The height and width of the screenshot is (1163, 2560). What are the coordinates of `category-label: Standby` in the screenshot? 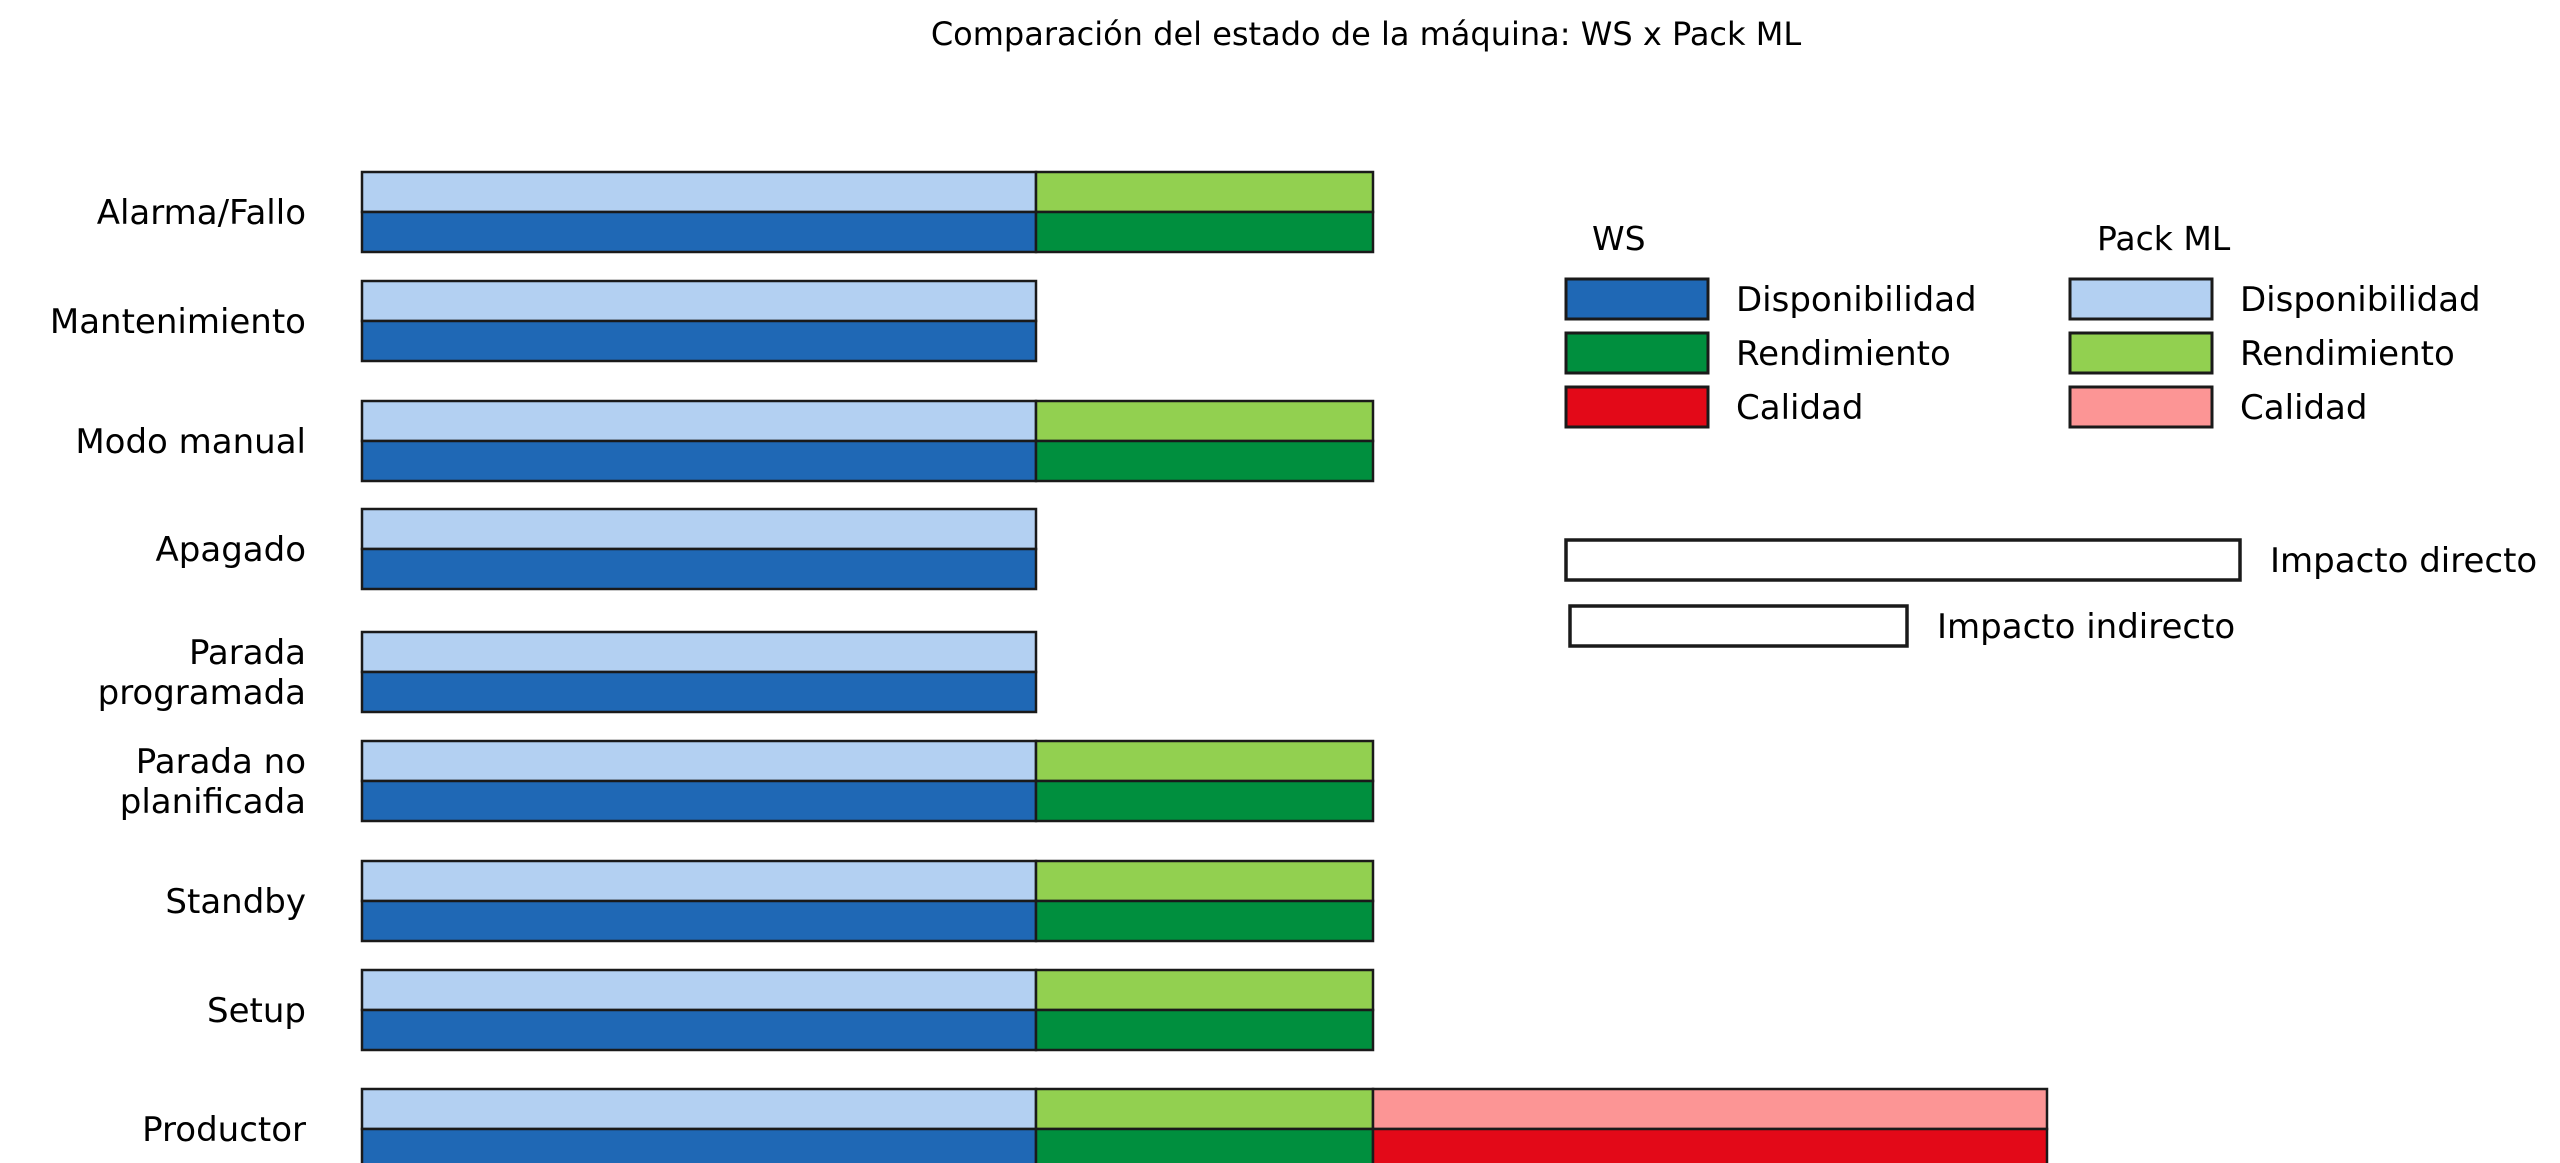 It's located at (235, 902).